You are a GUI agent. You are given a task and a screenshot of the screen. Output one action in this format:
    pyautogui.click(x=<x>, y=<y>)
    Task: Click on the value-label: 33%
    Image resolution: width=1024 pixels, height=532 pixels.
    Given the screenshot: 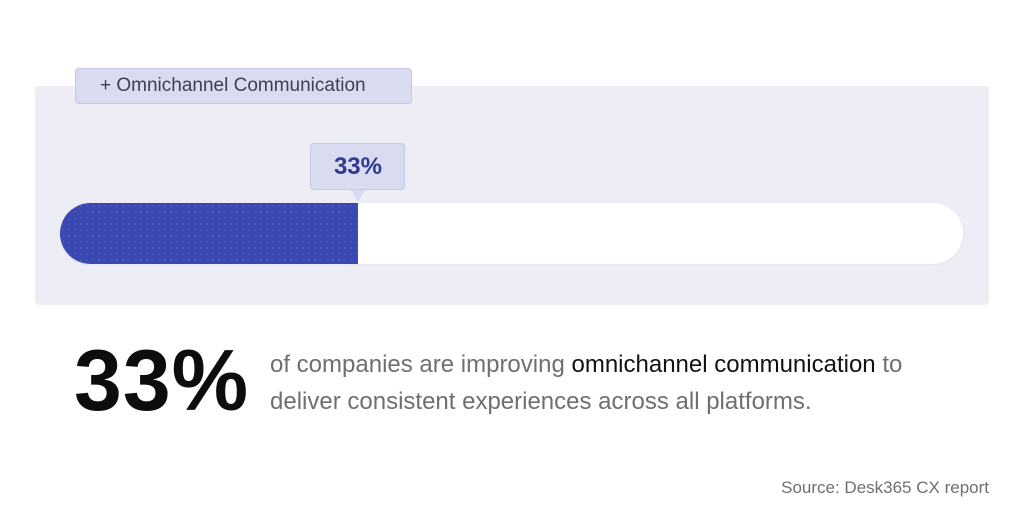 What is the action you would take?
    pyautogui.click(x=358, y=166)
    